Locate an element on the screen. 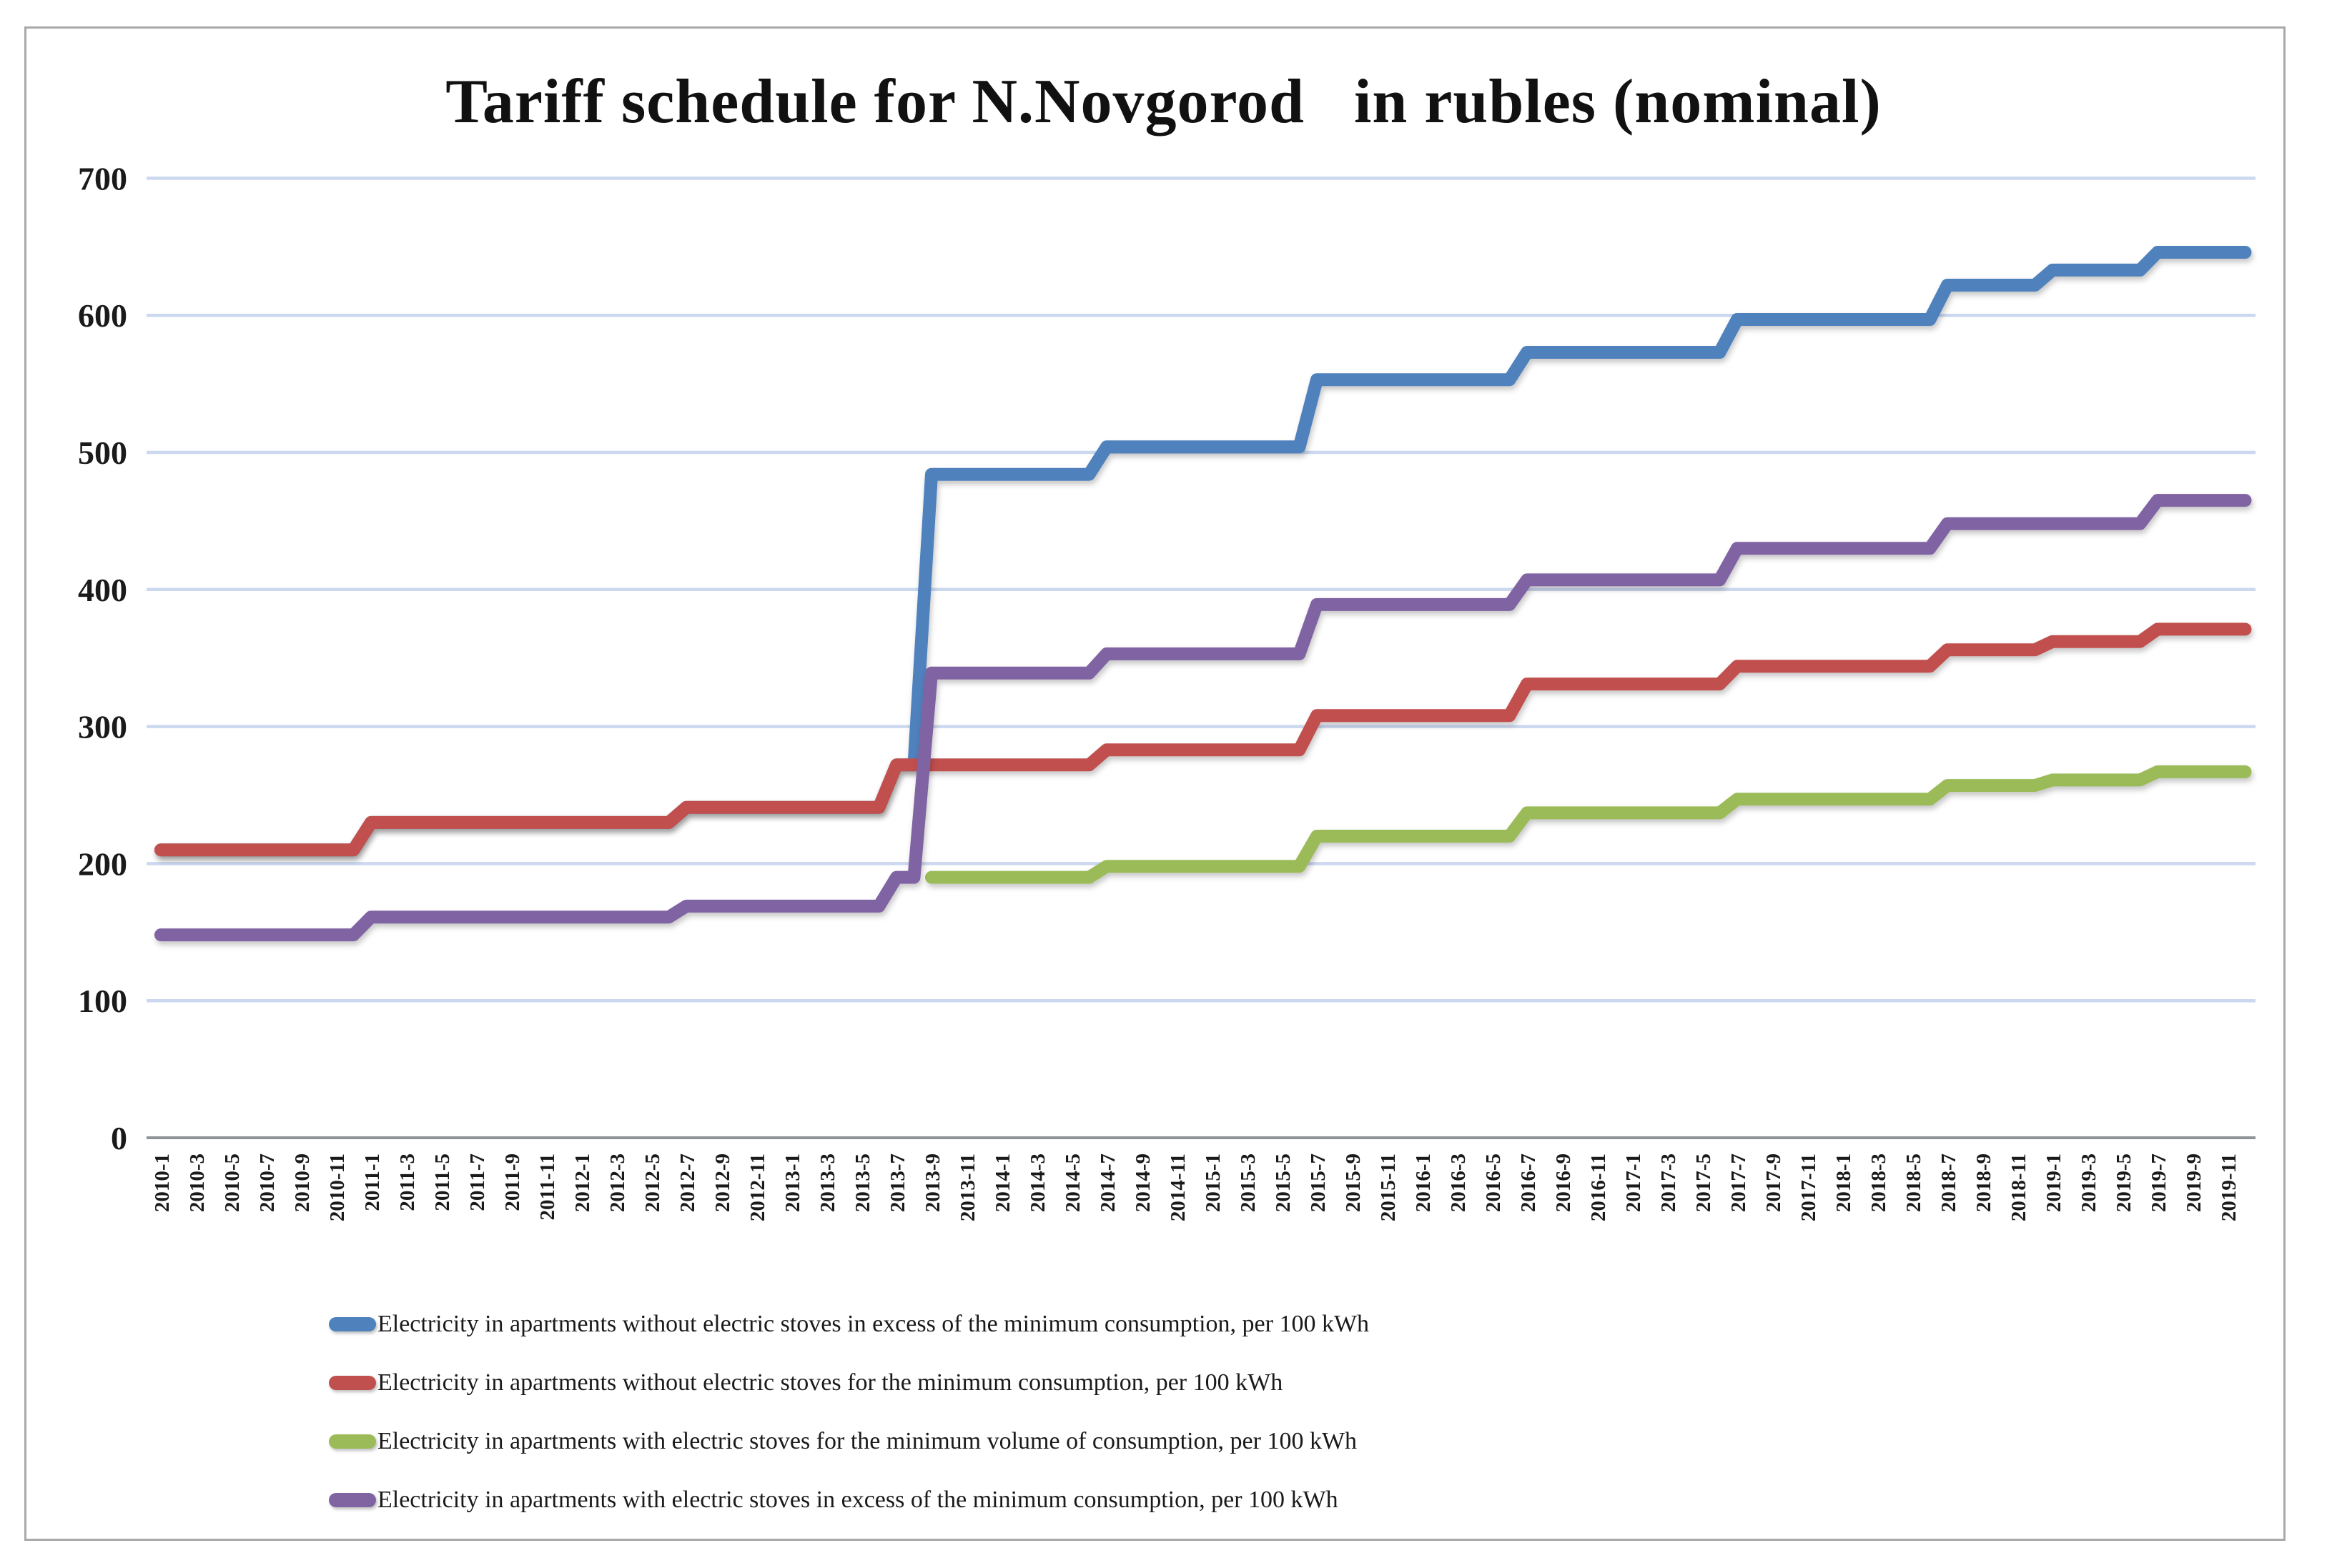  x-tick-label-2018-9: 2018-9 is located at coordinates (1983, 1182).